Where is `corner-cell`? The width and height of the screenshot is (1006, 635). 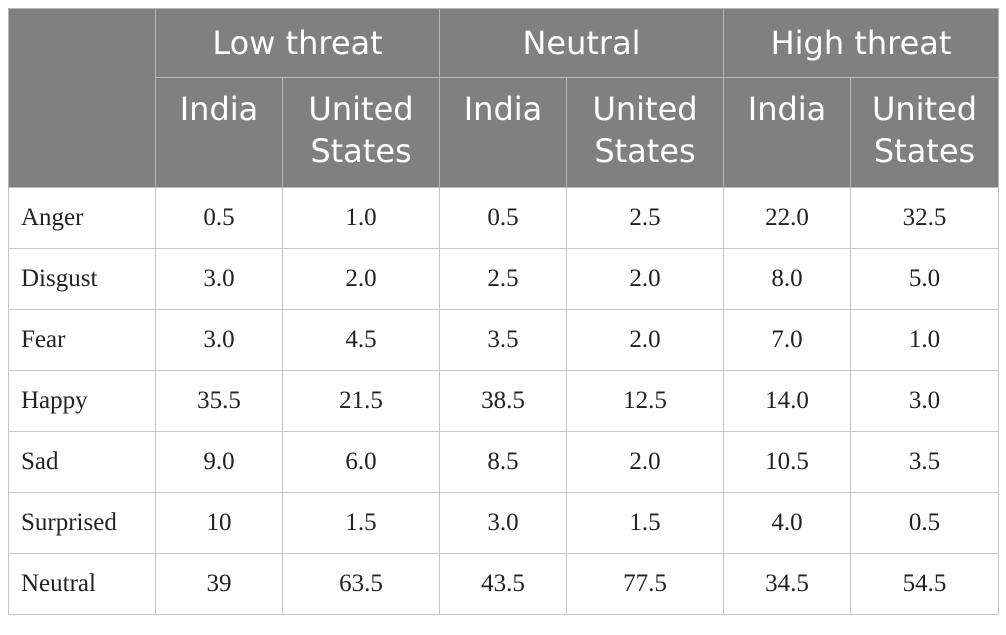 corner-cell is located at coordinates (82, 98).